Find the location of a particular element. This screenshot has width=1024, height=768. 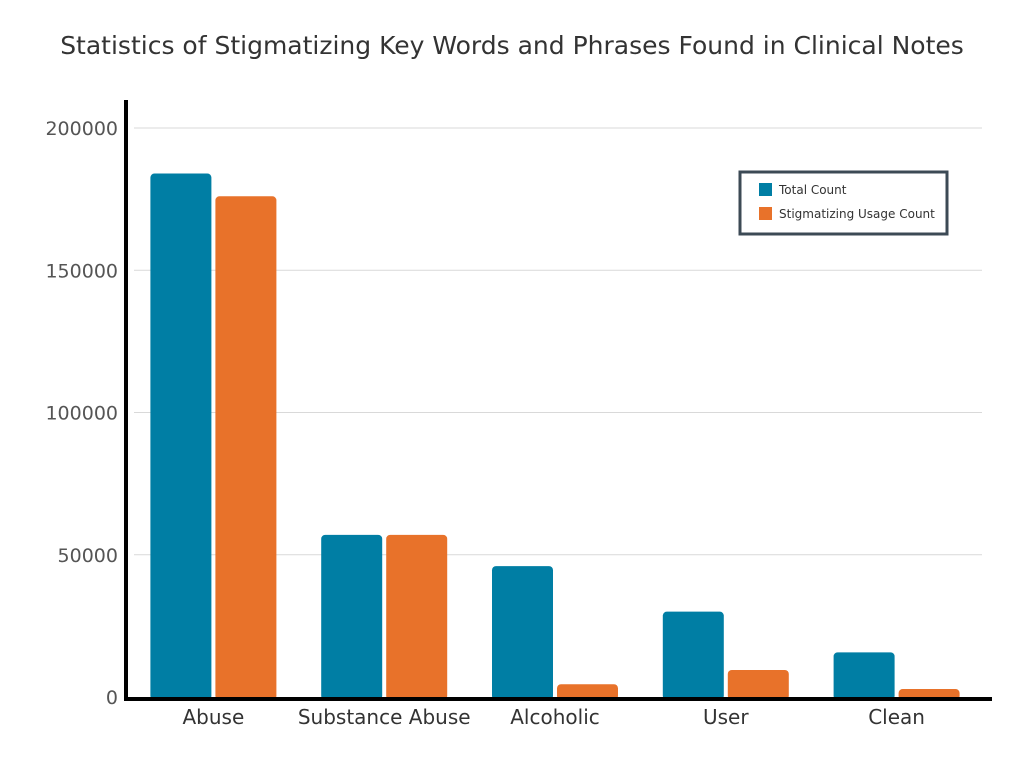

y-tick-label: 150000 is located at coordinates (81, 271).